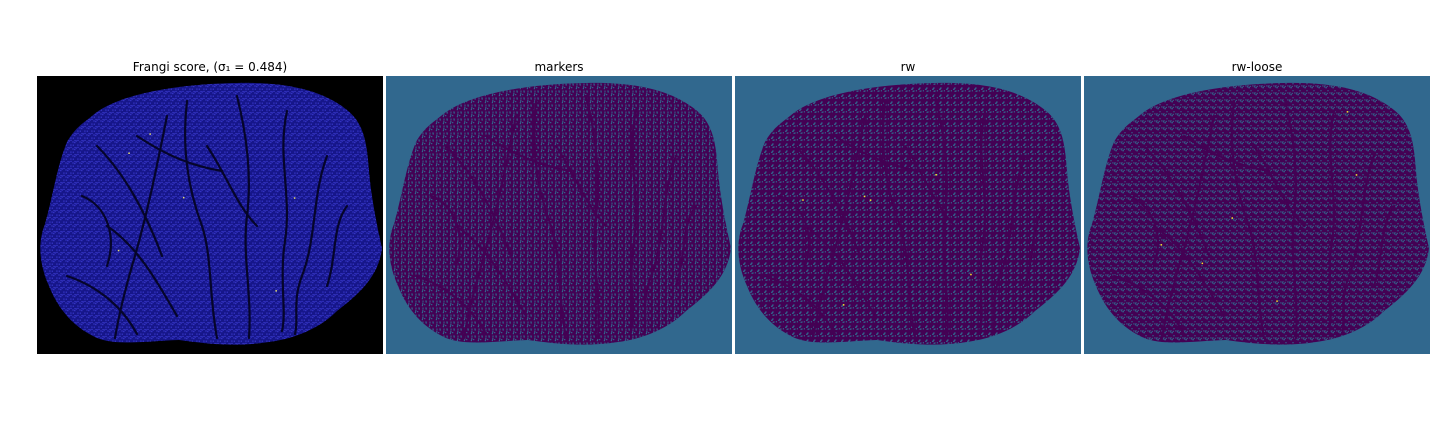 The height and width of the screenshot is (432, 1440). I want to click on panel-title-rw: rw, so click(908, 67).